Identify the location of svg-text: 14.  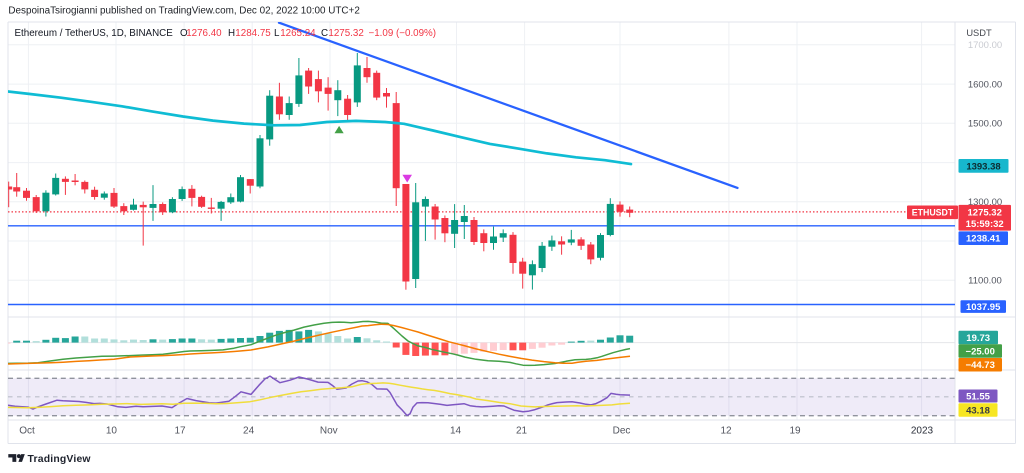
(456, 431).